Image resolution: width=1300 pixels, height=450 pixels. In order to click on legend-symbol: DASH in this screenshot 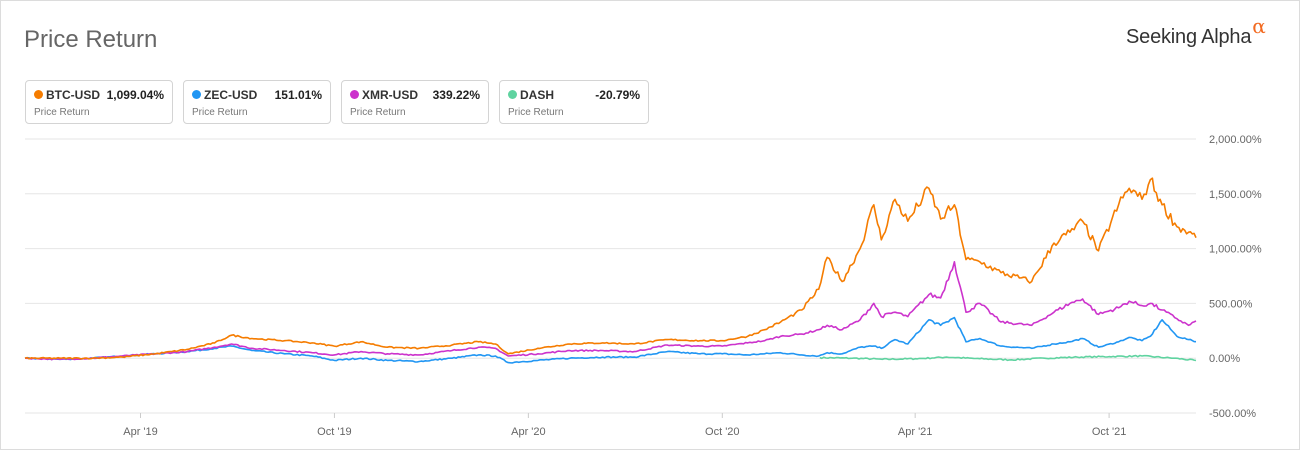, I will do `click(537, 95)`.